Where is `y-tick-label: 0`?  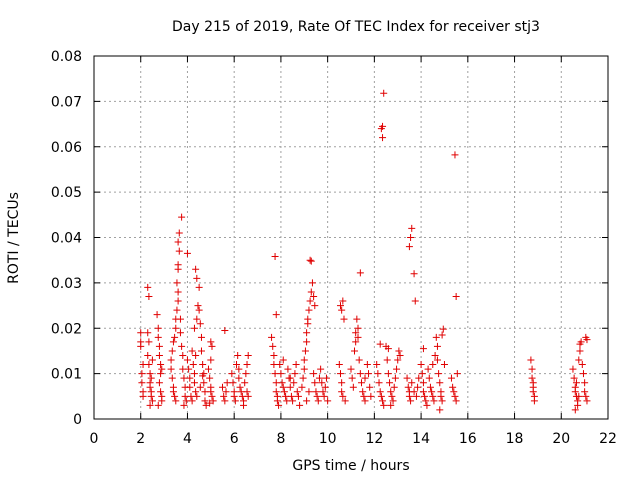
y-tick-label: 0 is located at coordinates (77, 420).